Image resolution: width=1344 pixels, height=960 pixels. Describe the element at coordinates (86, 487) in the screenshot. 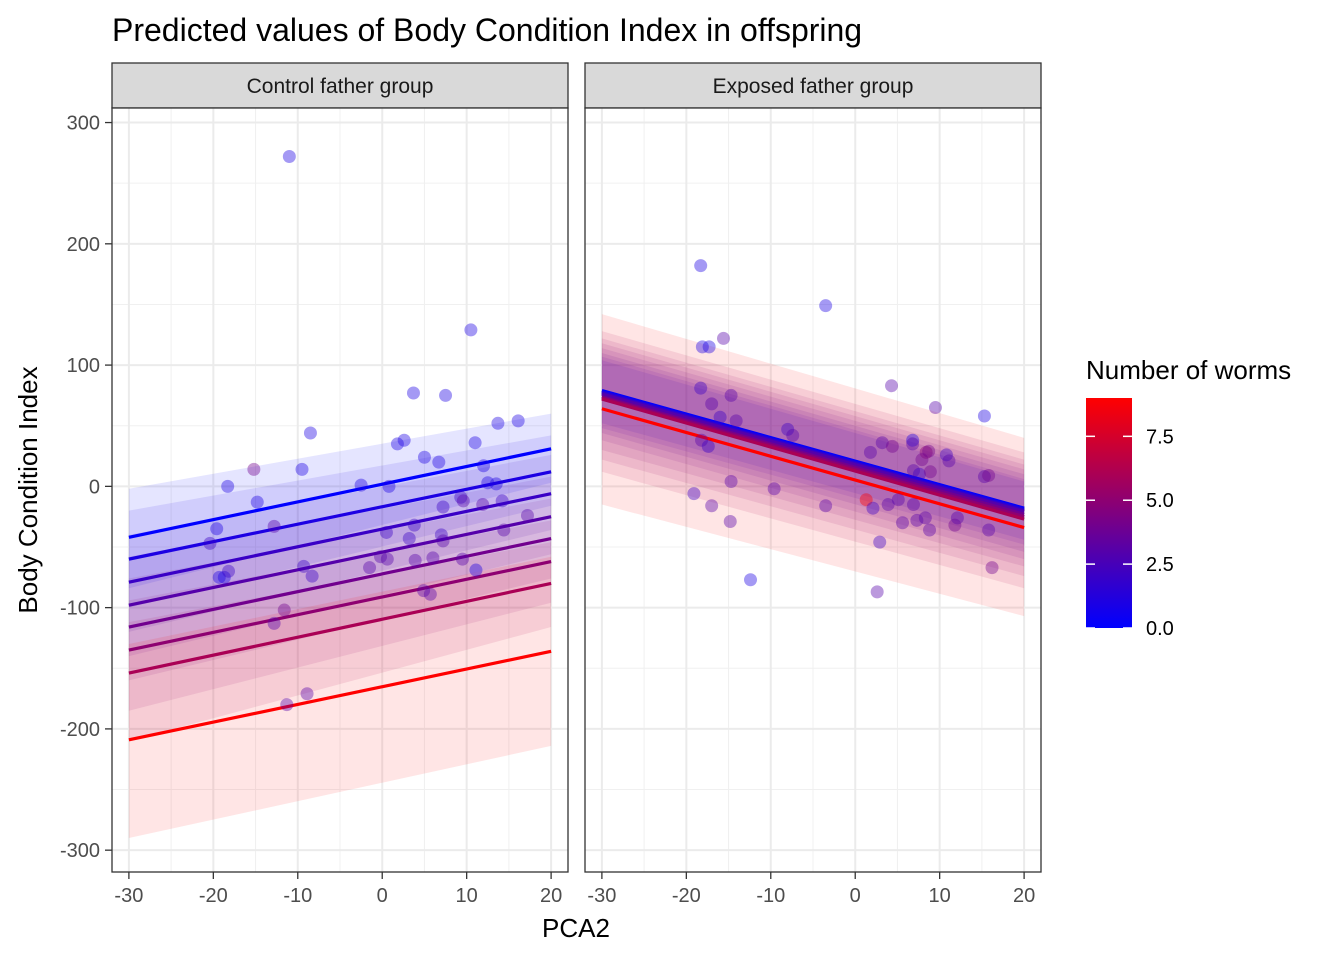

I see `y-axis: -300 -200 -100 0 100 200 300` at that location.